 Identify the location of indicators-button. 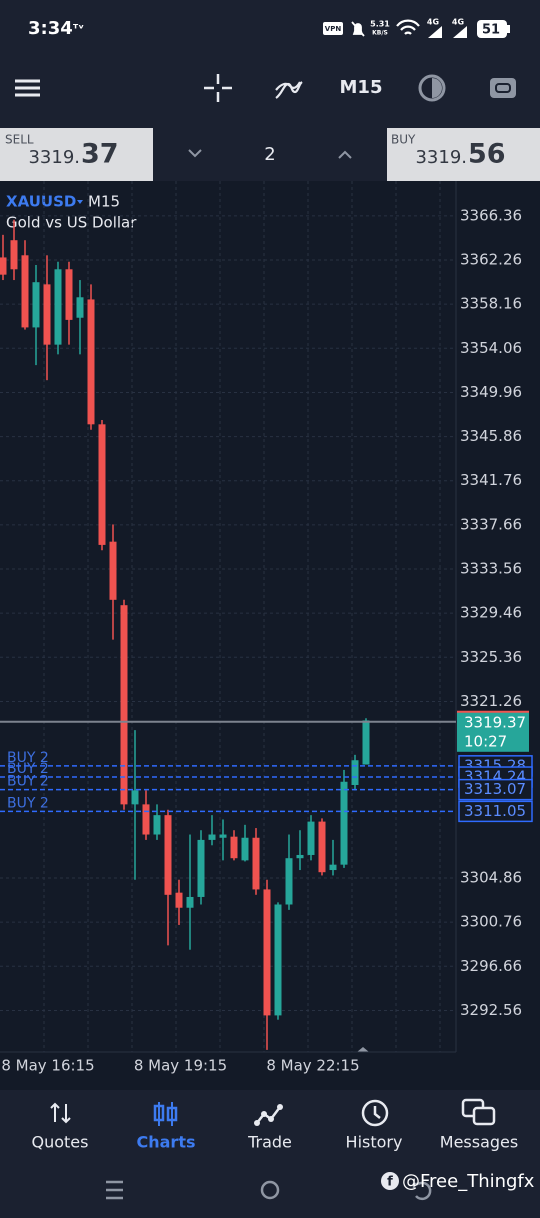
(289, 90).